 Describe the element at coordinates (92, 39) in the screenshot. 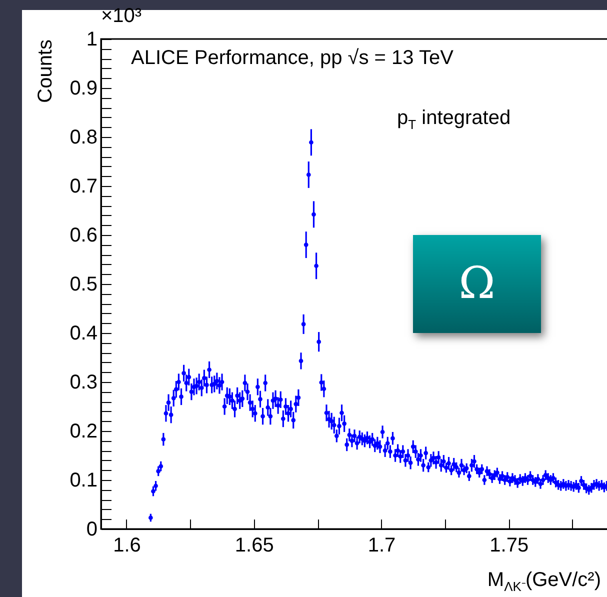

I see `y-tick-label: 1` at that location.